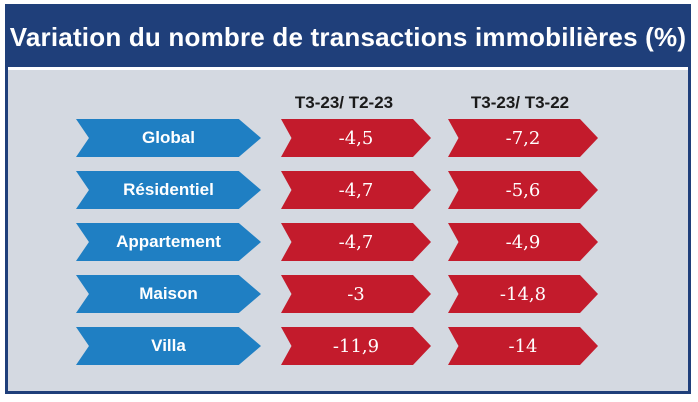 The height and width of the screenshot is (402, 698). What do you see at coordinates (356, 242) in the screenshot?
I see `value-appartement-t3-t2: -4,7` at bounding box center [356, 242].